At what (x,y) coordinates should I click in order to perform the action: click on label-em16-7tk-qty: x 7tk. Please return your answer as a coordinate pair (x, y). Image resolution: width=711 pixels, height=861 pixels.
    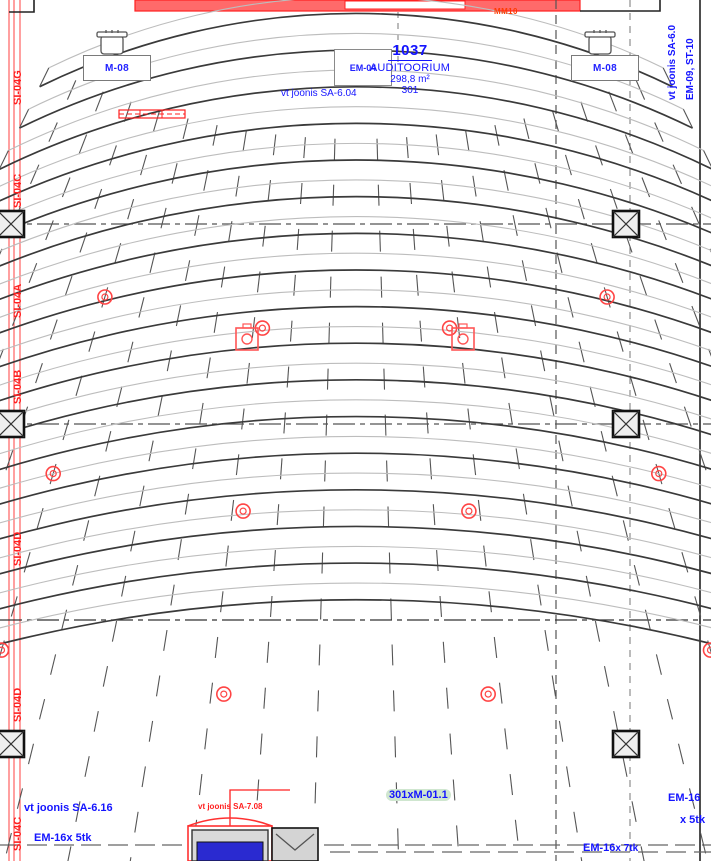
    Looking at the image, I should click on (627, 848).